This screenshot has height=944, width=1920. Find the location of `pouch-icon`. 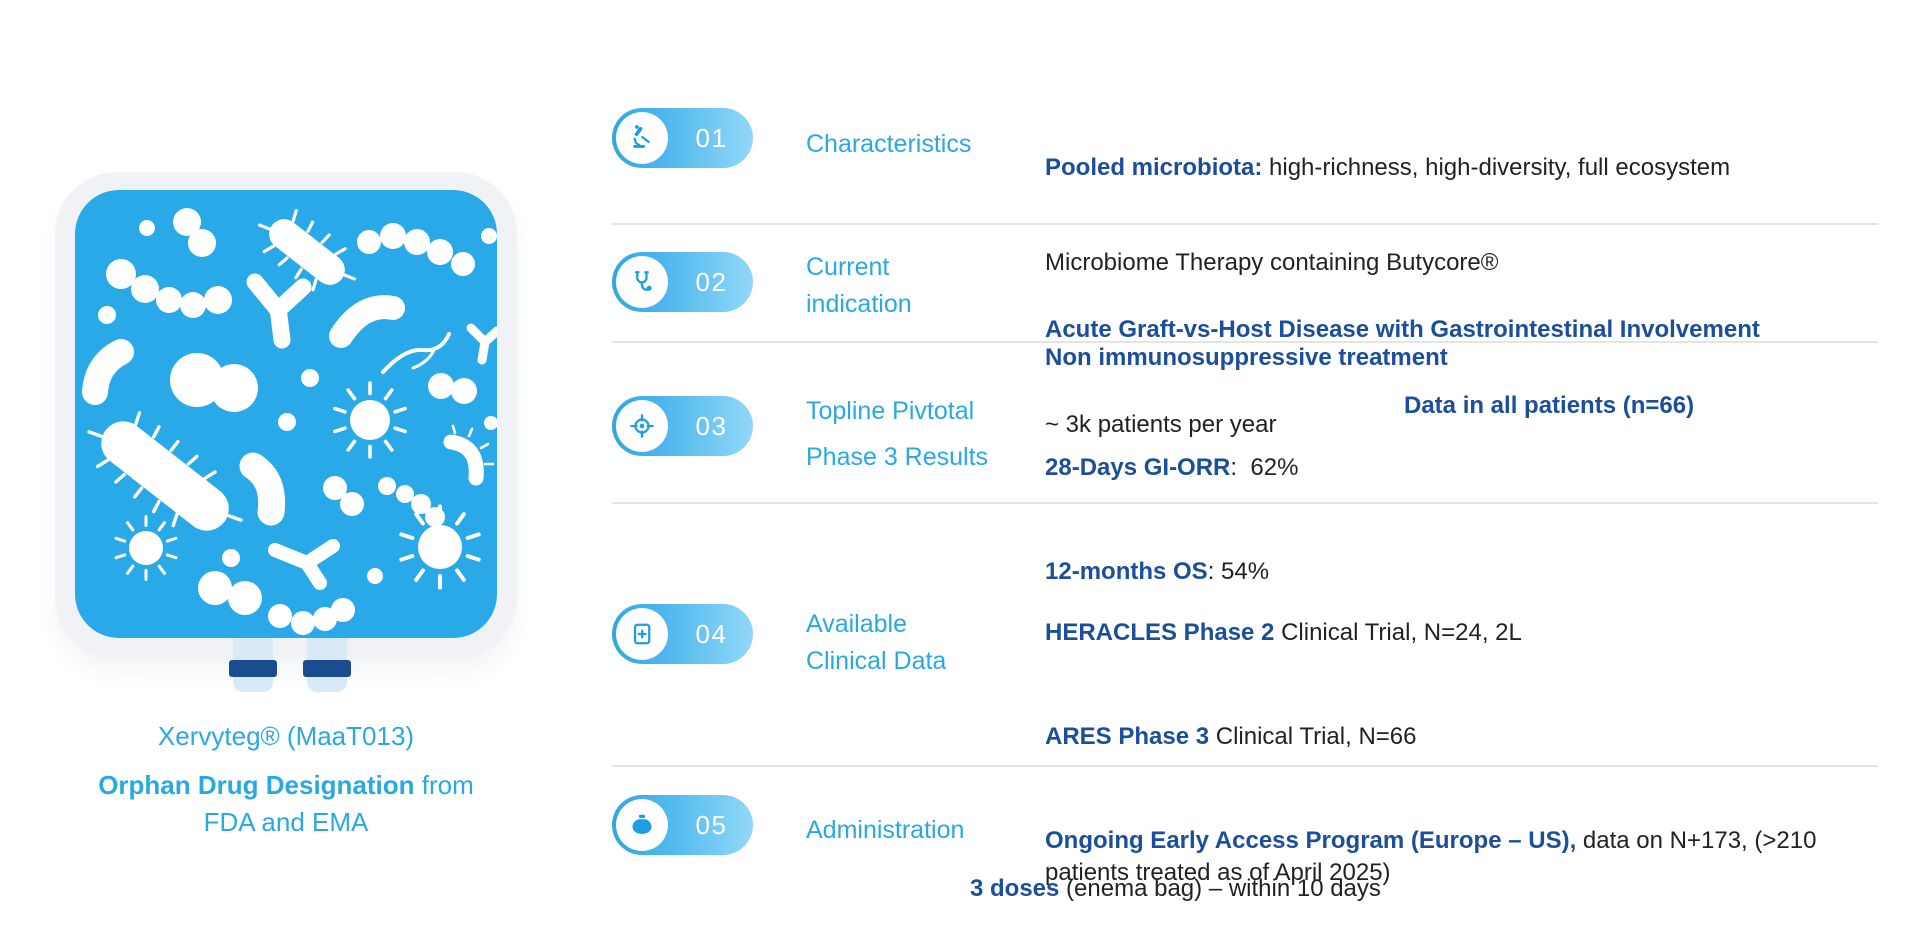

pouch-icon is located at coordinates (642, 824).